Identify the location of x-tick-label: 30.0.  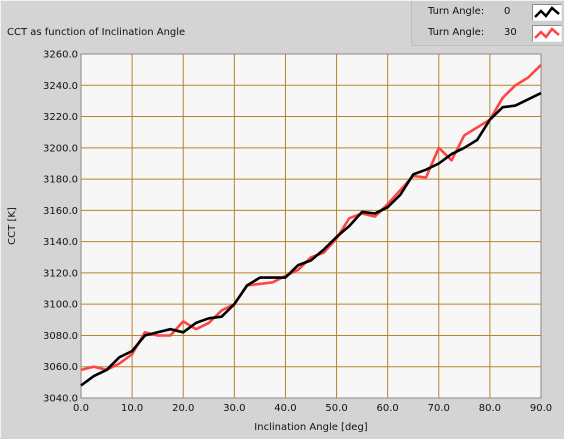
(234, 408).